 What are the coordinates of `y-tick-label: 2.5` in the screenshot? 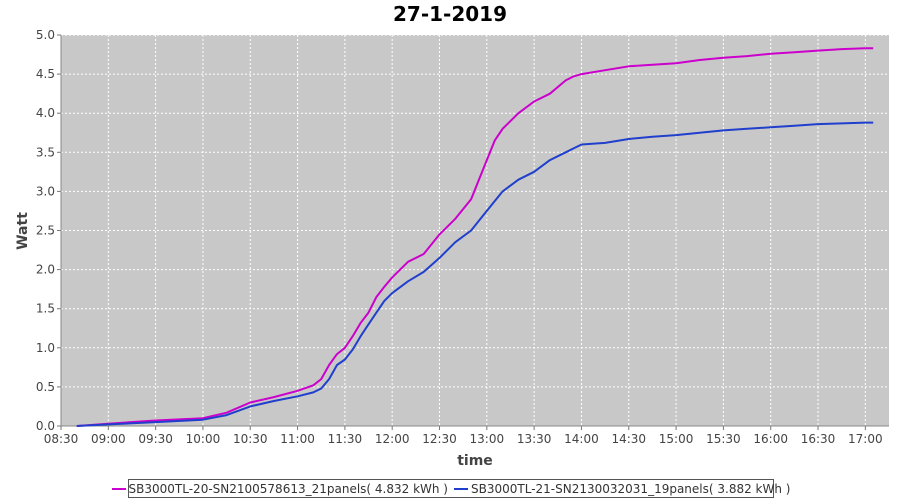 It's located at (45, 231).